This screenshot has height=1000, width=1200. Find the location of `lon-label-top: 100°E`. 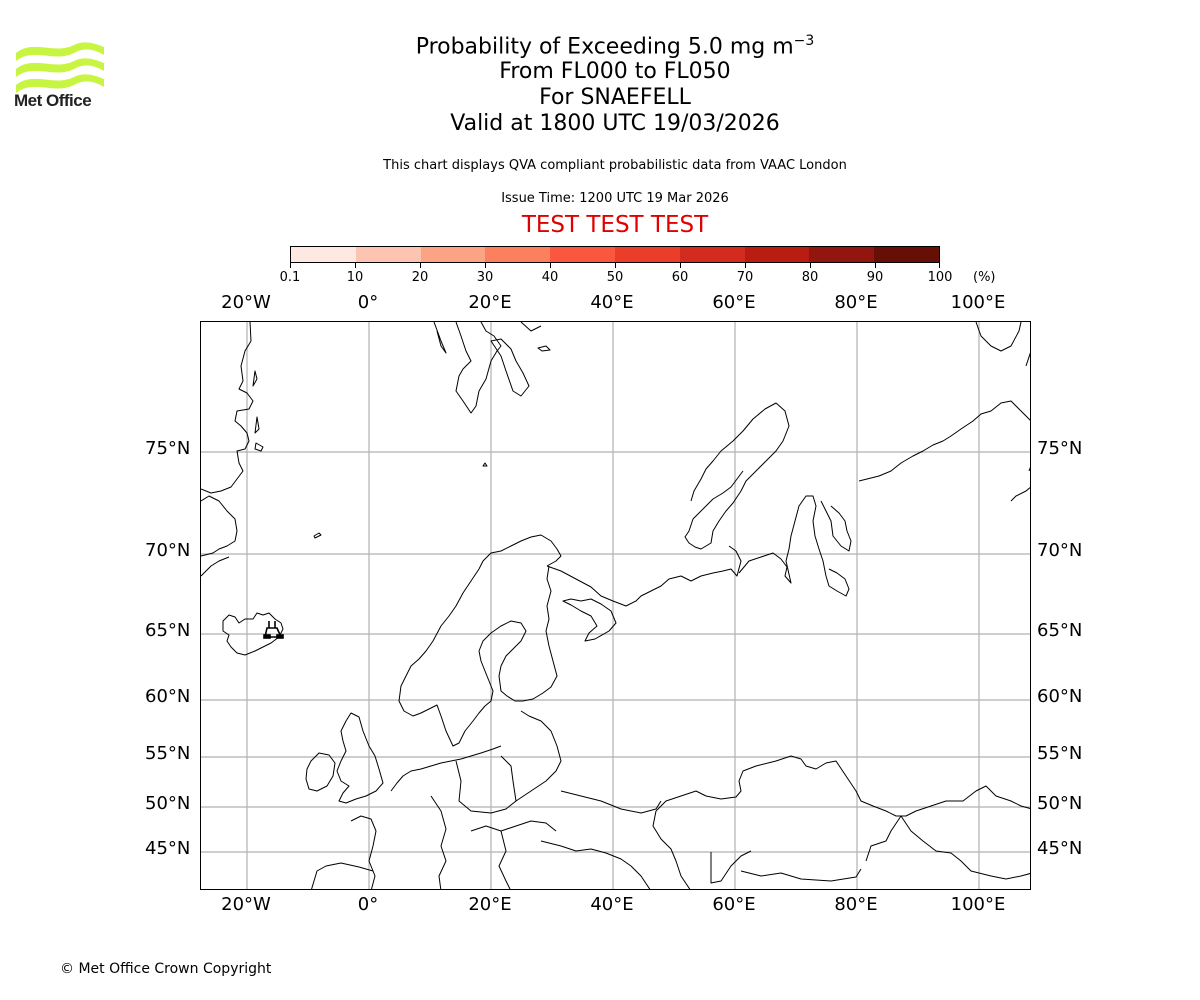

lon-label-top: 100°E is located at coordinates (978, 302).